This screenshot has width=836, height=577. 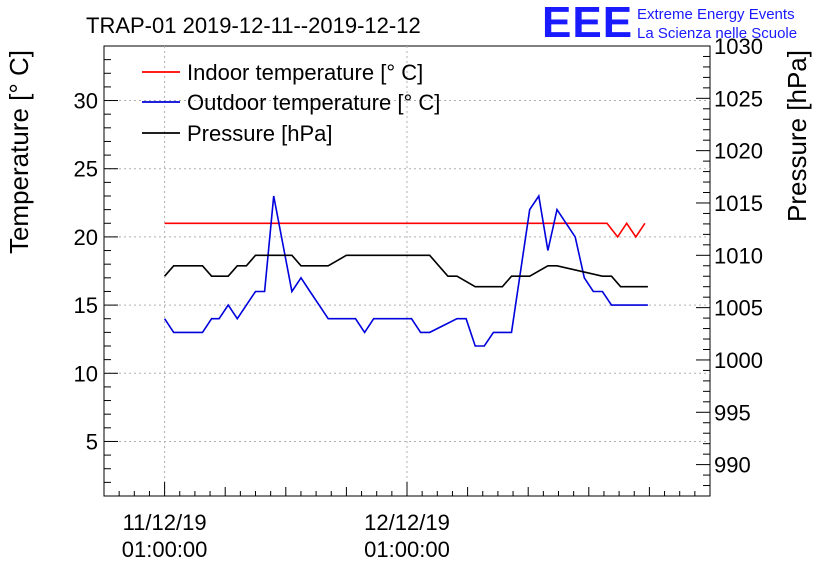 What do you see at coordinates (732, 412) in the screenshot?
I see `right-tick-label: 995` at bounding box center [732, 412].